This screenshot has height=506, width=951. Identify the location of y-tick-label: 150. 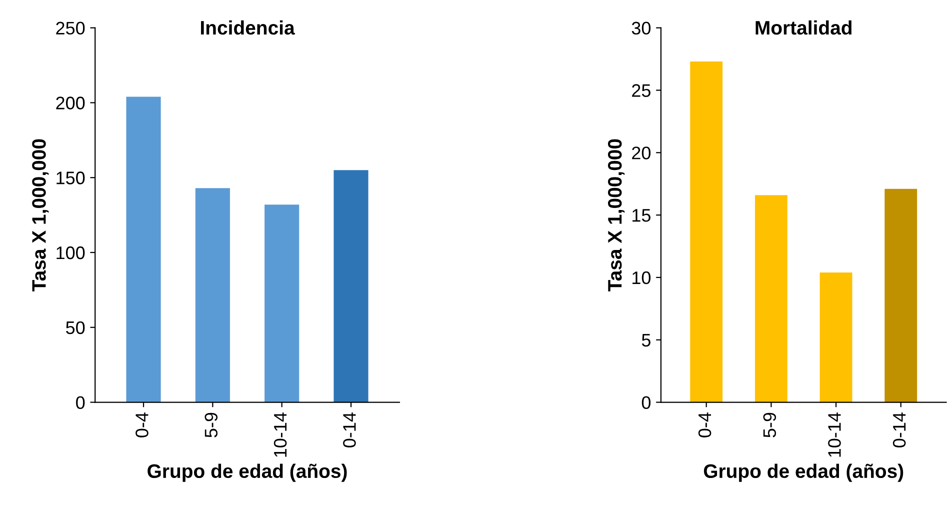
(70, 178).